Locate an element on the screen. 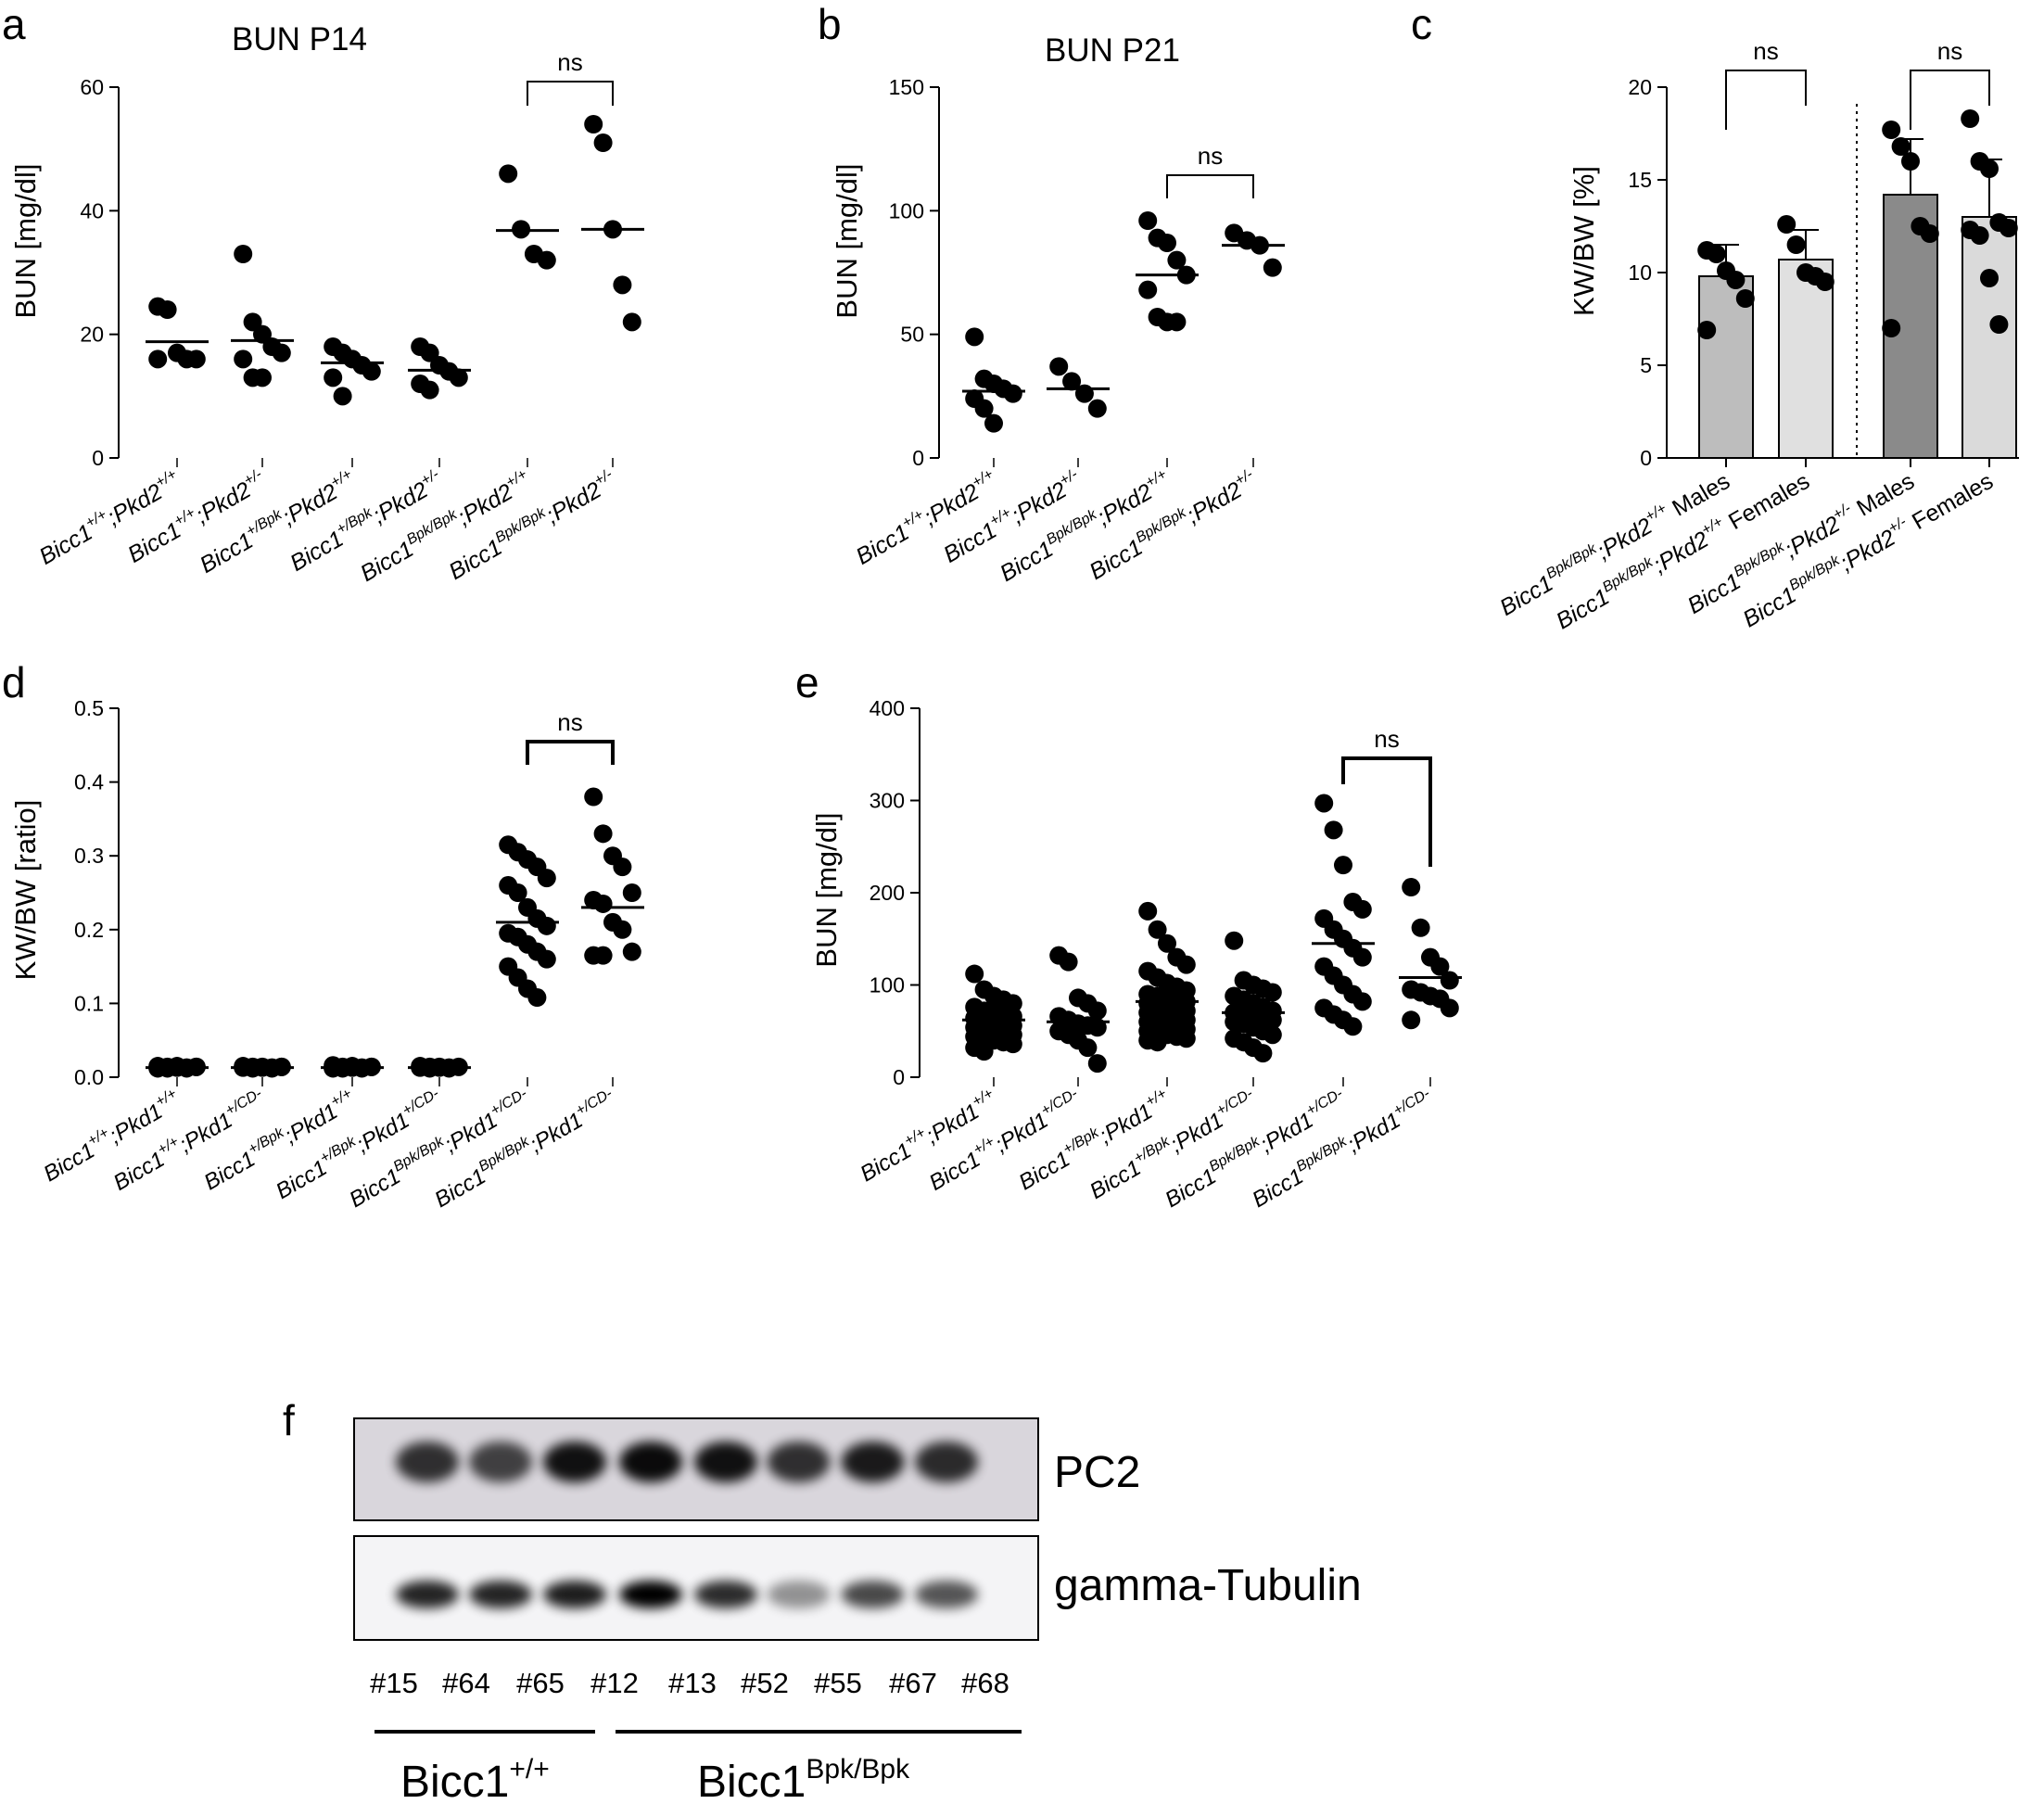 This screenshot has height=1804, width=2044. y-tick-label: 5 is located at coordinates (1646, 365).